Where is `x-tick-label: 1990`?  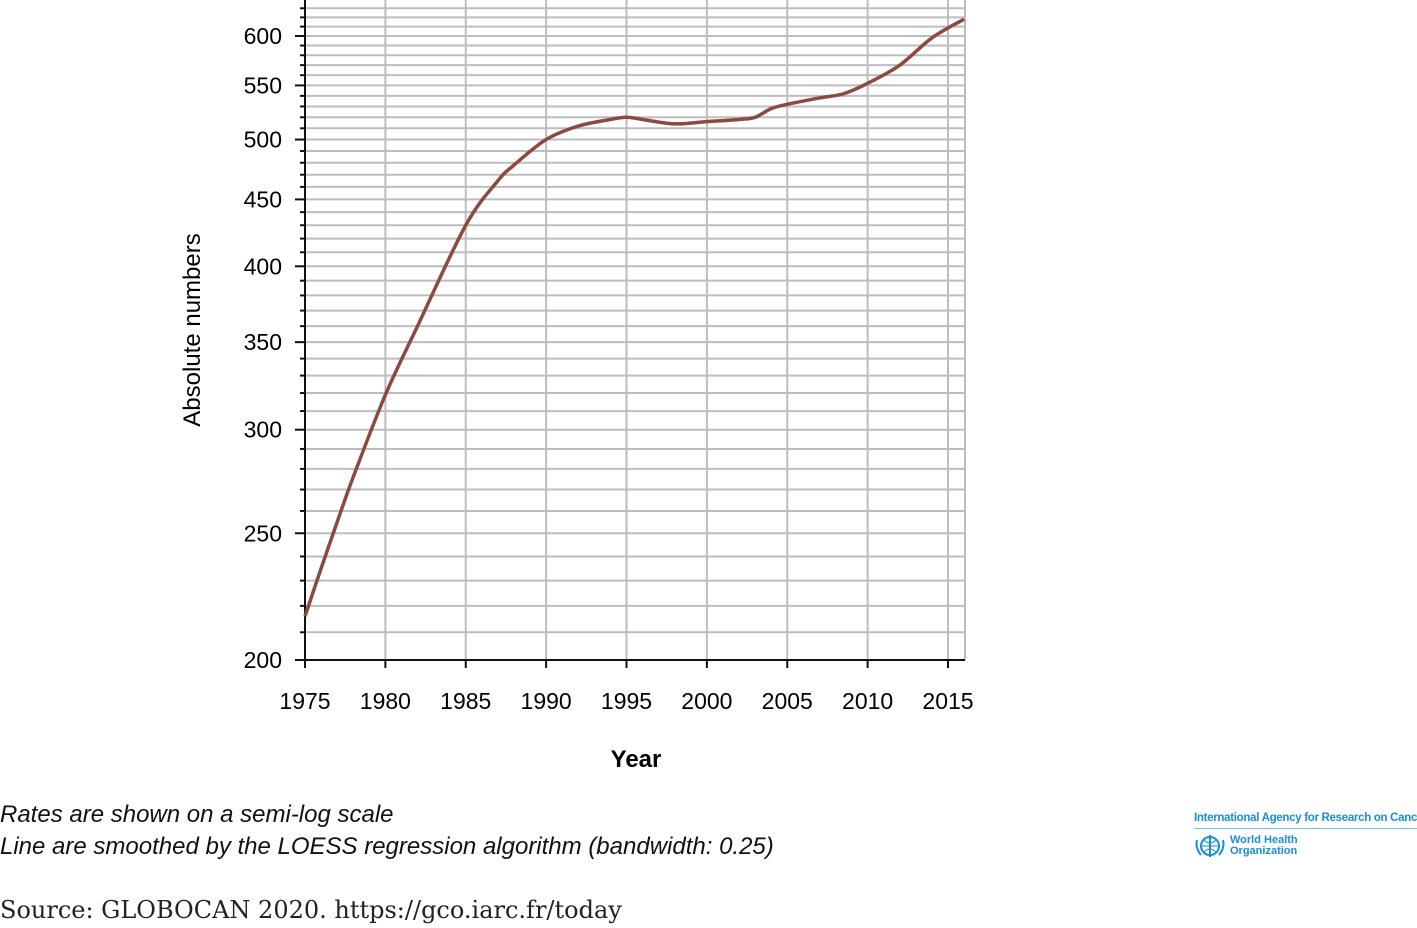
x-tick-label: 1990 is located at coordinates (546, 701).